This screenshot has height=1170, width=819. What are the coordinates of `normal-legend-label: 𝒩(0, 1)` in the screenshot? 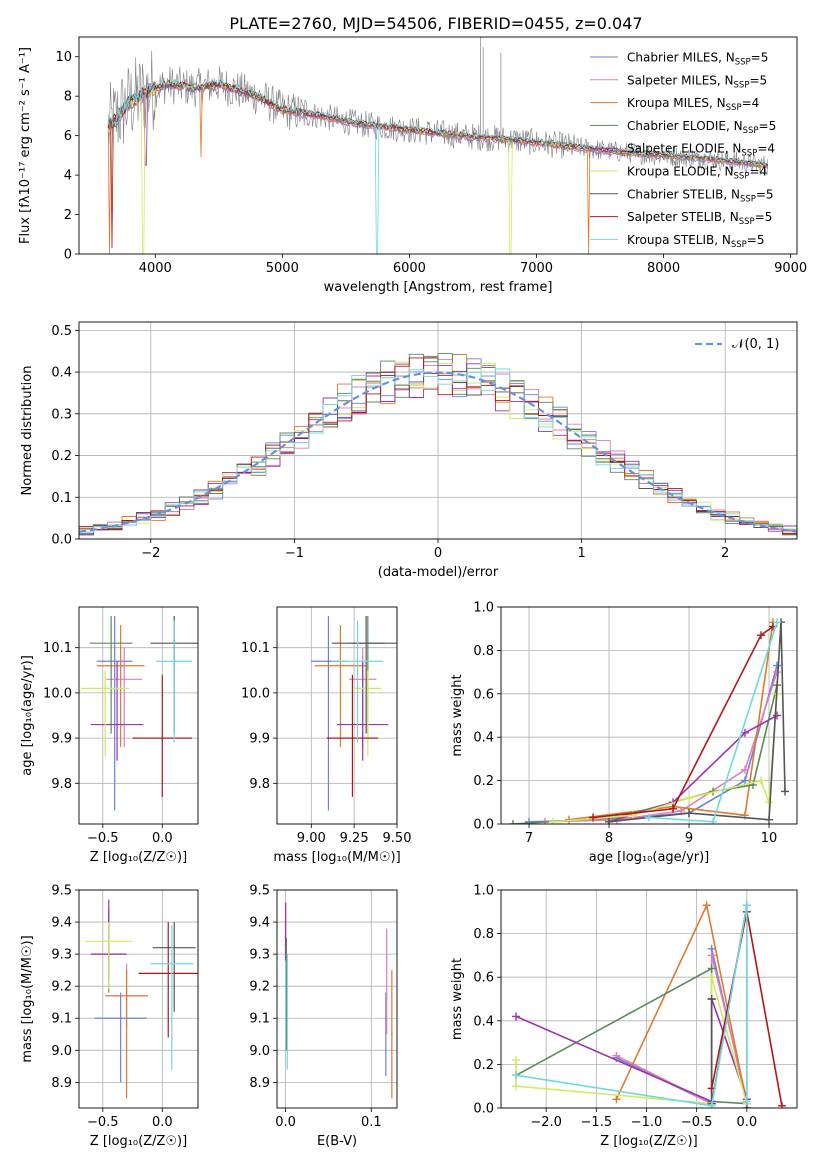 It's located at (755, 344).